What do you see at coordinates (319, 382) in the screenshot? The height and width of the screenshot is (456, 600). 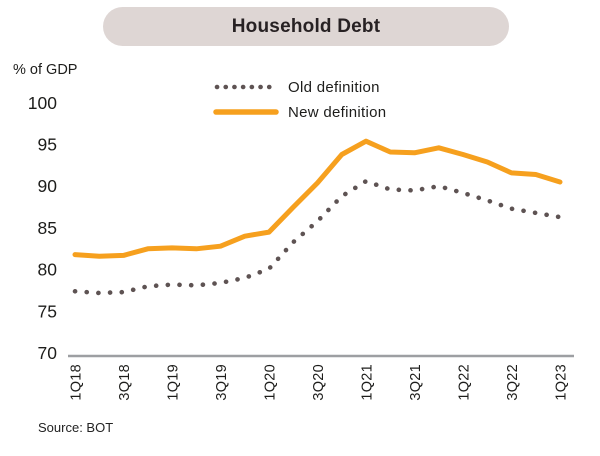 I see `x-tick-label-3Q20: 3Q20` at bounding box center [319, 382].